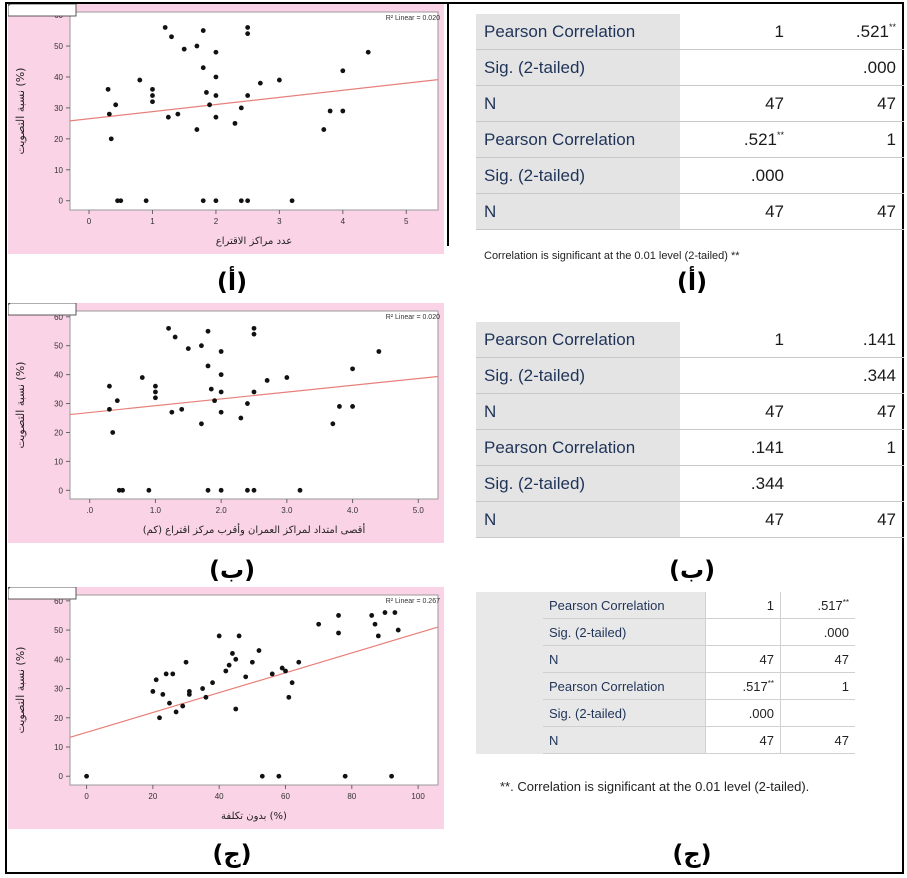 The height and width of the screenshot is (878, 907). I want to click on plot-area, so click(254, 405).